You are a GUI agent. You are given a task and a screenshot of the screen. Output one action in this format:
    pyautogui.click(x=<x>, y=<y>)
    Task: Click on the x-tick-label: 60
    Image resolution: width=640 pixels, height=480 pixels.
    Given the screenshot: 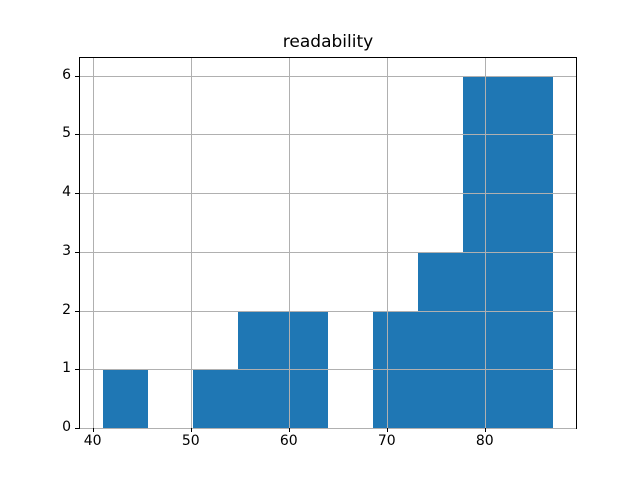 What is the action you would take?
    pyautogui.click(x=288, y=441)
    